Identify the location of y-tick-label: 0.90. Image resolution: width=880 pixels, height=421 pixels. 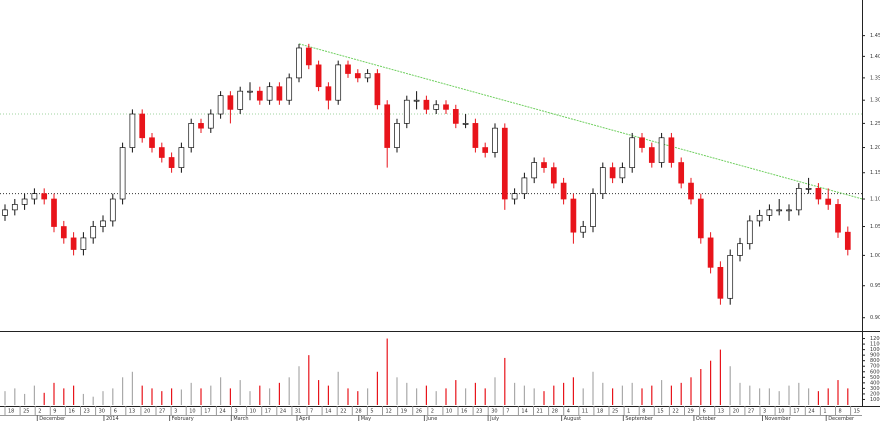
(875, 318).